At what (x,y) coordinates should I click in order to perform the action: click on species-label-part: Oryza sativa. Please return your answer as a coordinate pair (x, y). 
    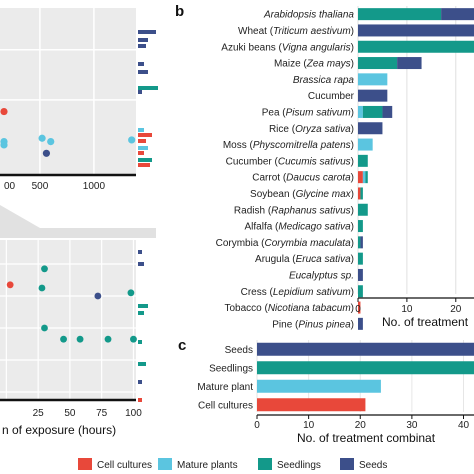
    Looking at the image, I should click on (323, 129).